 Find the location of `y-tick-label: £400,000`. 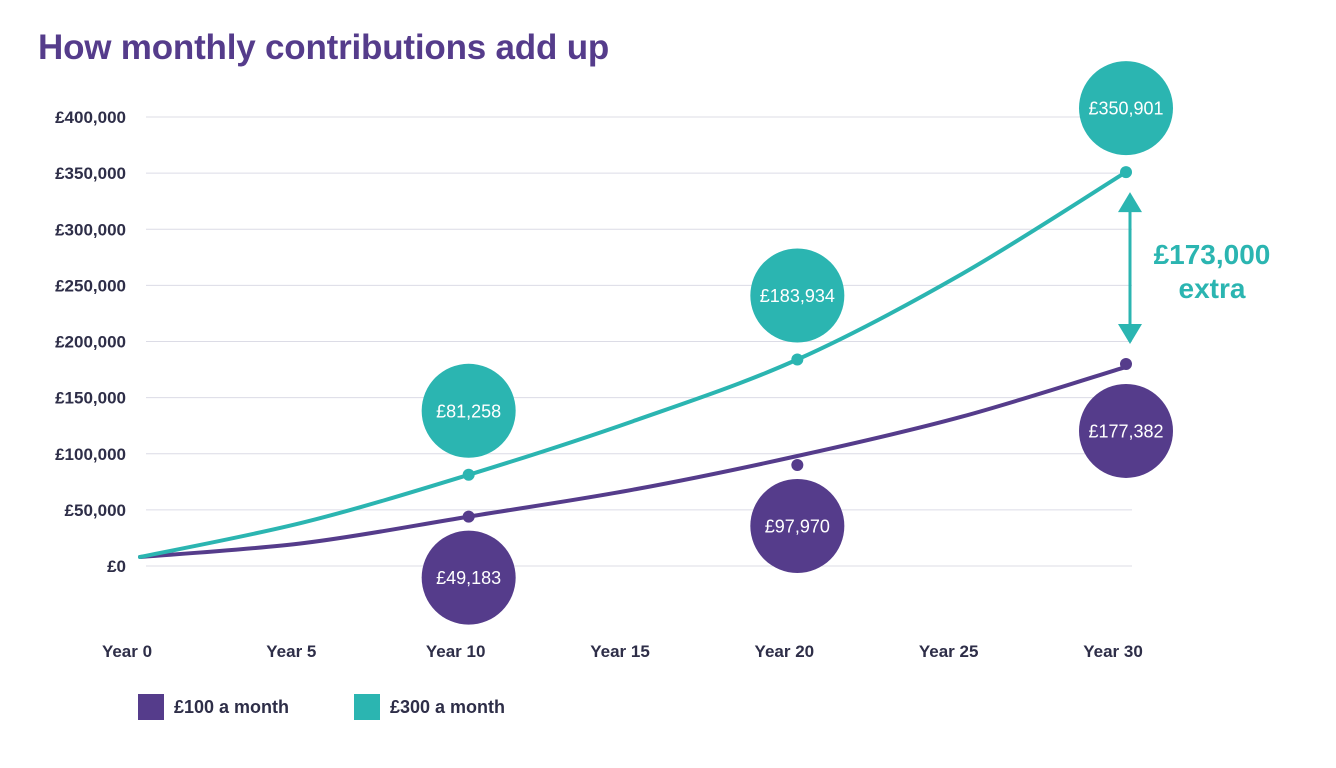

y-tick-label: £400,000 is located at coordinates (90, 117).